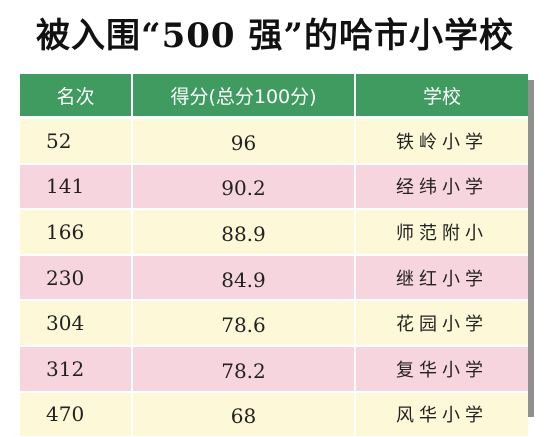  I want to click on table-row: 470 68 风华小学, so click(274, 414).